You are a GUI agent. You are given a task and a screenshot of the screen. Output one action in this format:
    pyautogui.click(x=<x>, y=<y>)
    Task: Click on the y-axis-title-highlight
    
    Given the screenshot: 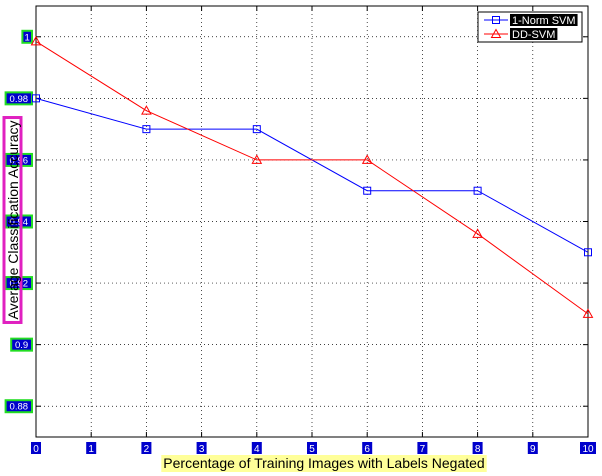 What is the action you would take?
    pyautogui.click(x=12, y=220)
    